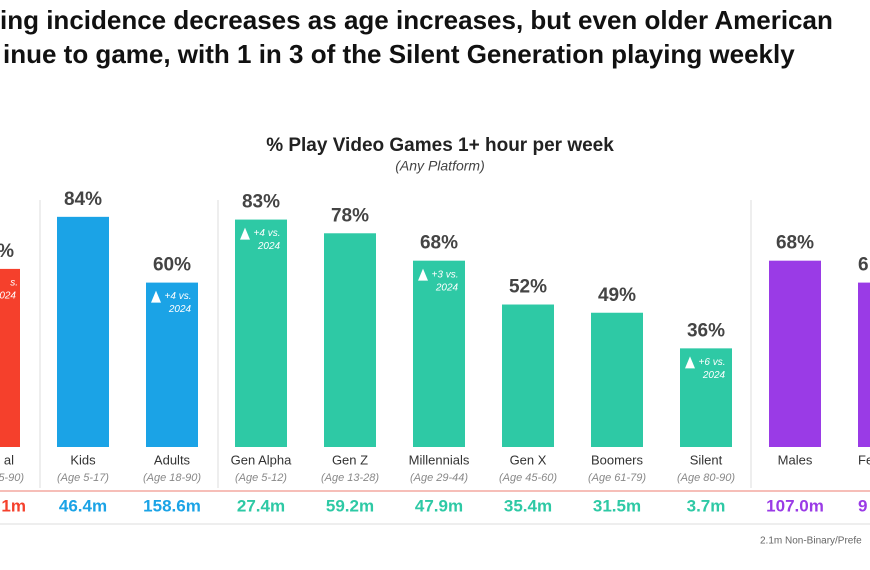 This screenshot has width=870, height=570. What do you see at coordinates (528, 459) in the screenshot?
I see `category-label: Gen X` at bounding box center [528, 459].